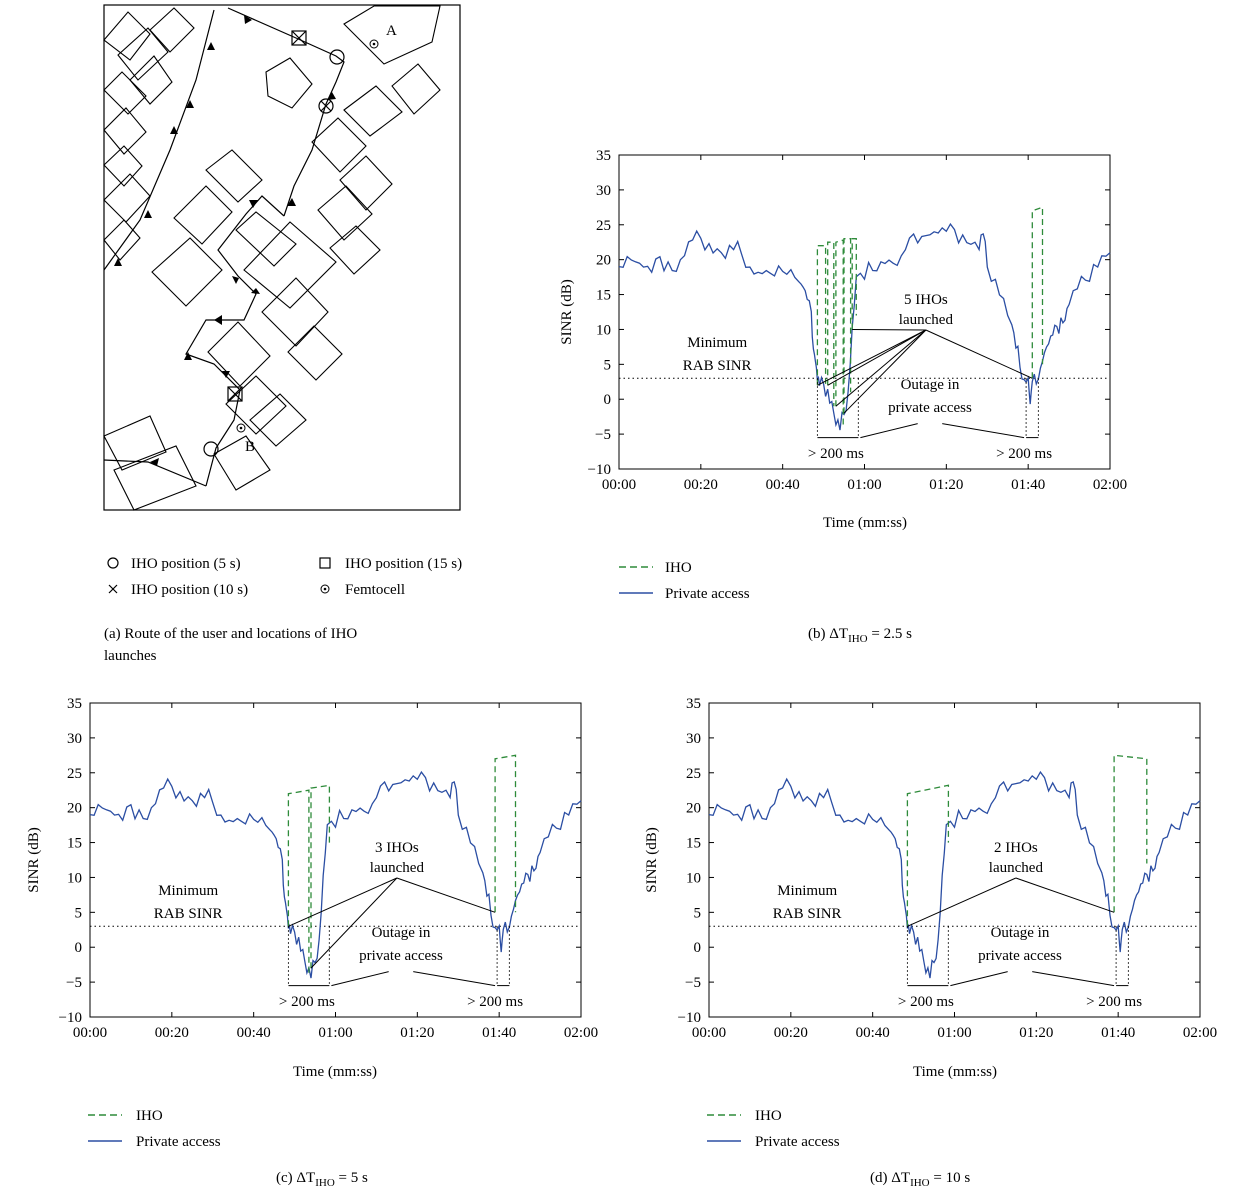 Image resolution: width=1233 pixels, height=1191 pixels. What do you see at coordinates (603, 156) in the screenshot?
I see `y-tick-label: 35` at bounding box center [603, 156].